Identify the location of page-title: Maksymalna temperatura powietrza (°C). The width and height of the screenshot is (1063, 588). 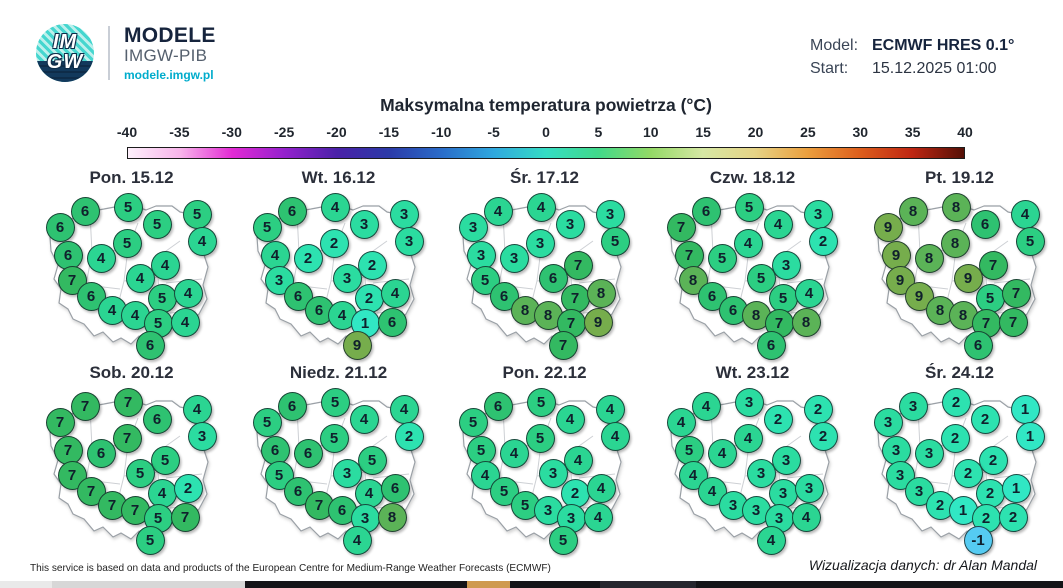
(546, 105).